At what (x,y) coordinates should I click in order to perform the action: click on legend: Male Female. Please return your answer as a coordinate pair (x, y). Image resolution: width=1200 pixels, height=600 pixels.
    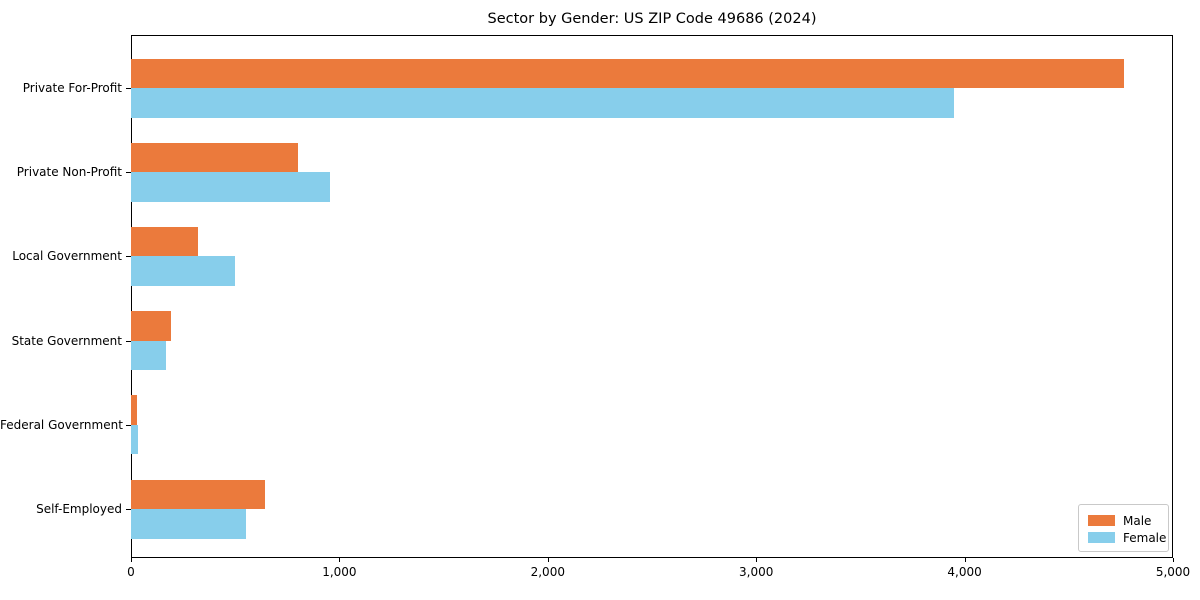
    Looking at the image, I should click on (1123, 528).